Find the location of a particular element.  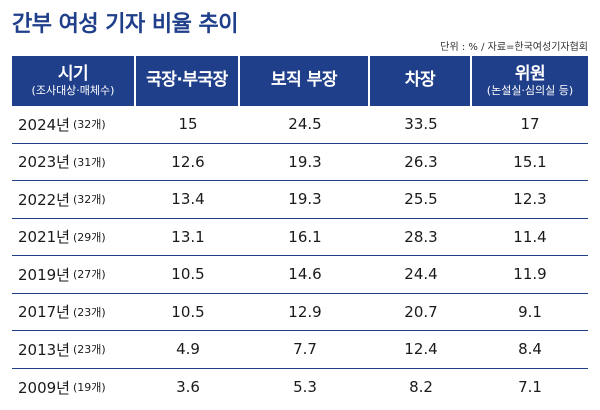

period-media-count: (29개) is located at coordinates (89, 237).